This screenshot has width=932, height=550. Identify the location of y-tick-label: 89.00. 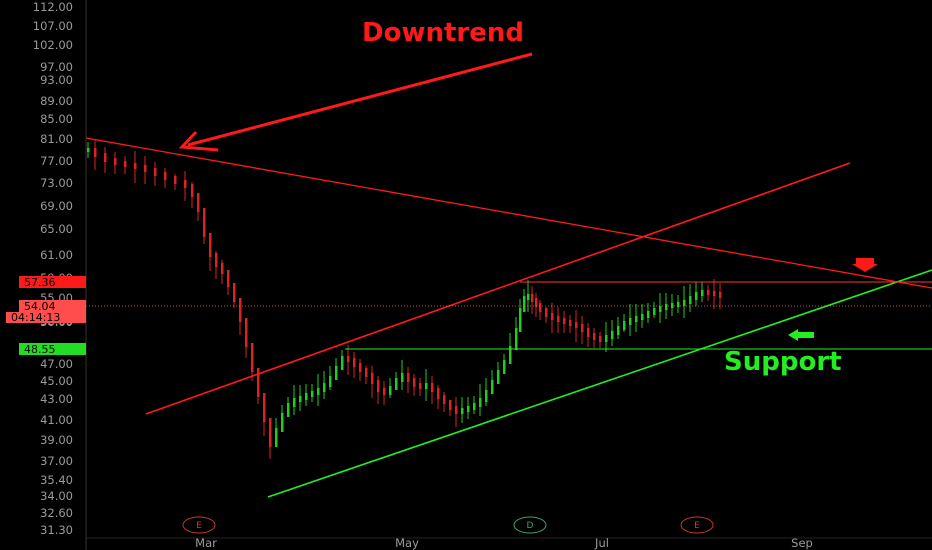
(56, 101).